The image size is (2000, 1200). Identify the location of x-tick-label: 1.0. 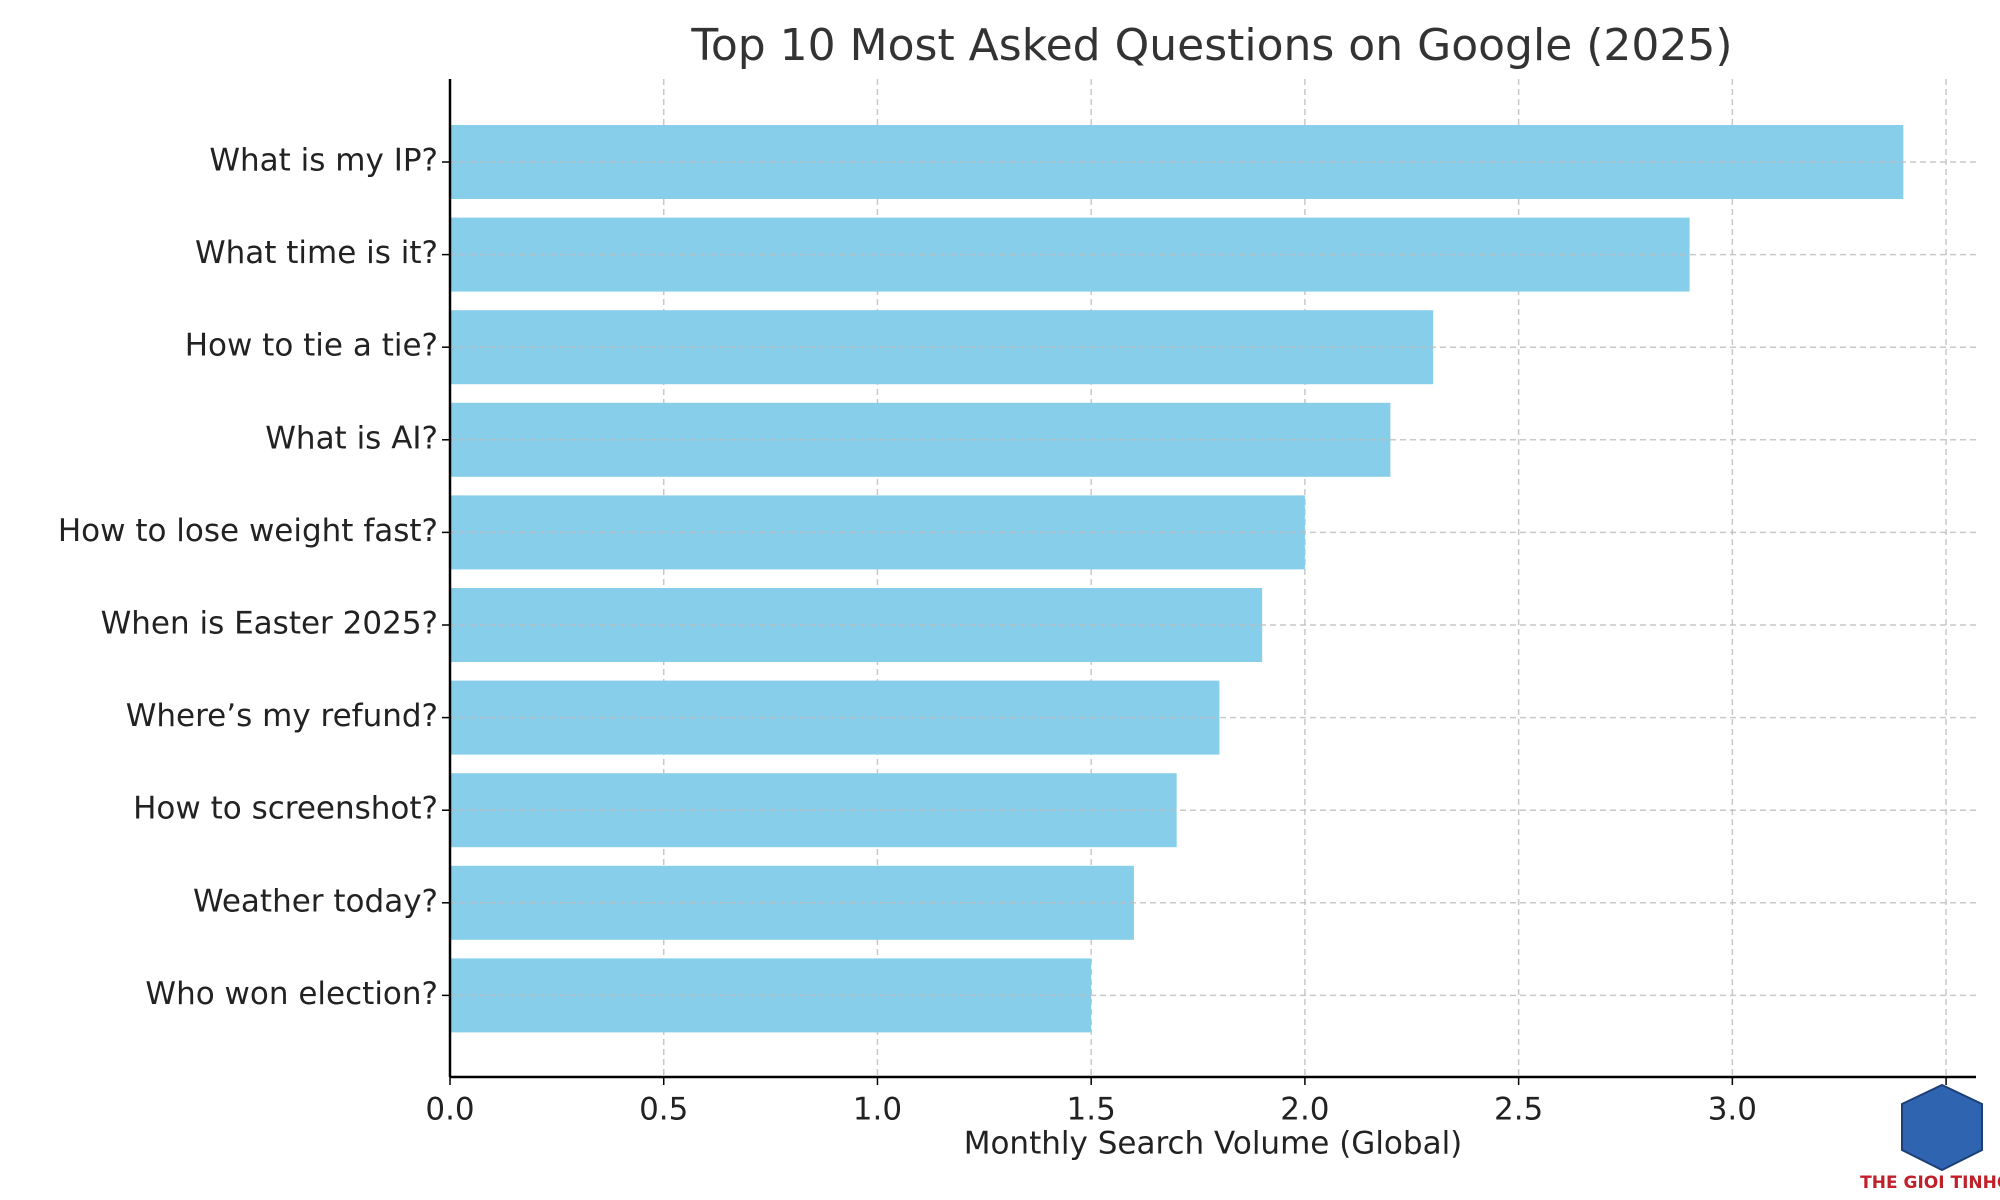
(877, 1110).